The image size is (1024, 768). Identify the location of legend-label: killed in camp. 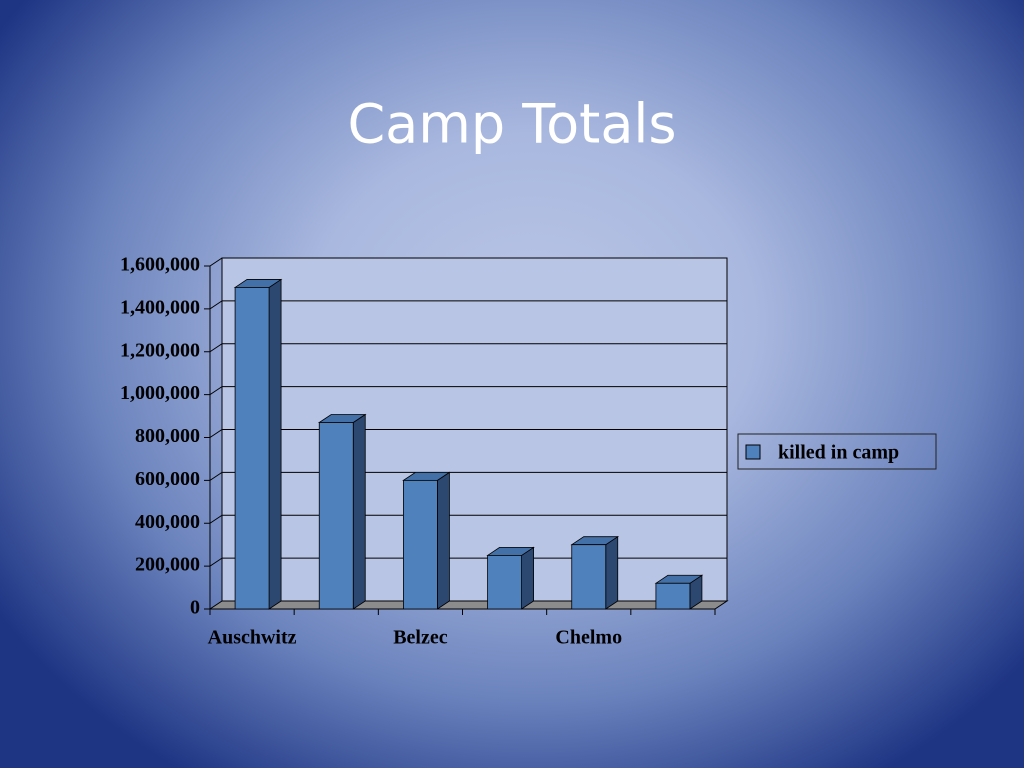
(838, 453).